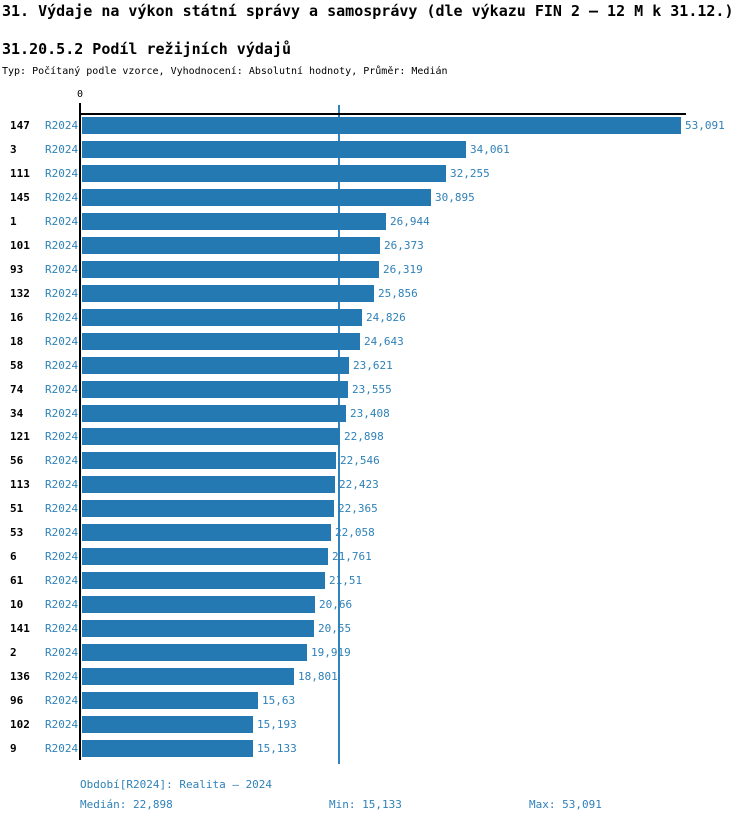 The width and height of the screenshot is (750, 822). Describe the element at coordinates (375, 484) in the screenshot. I see `bar-row-113: 113 R2024 22,423` at that location.